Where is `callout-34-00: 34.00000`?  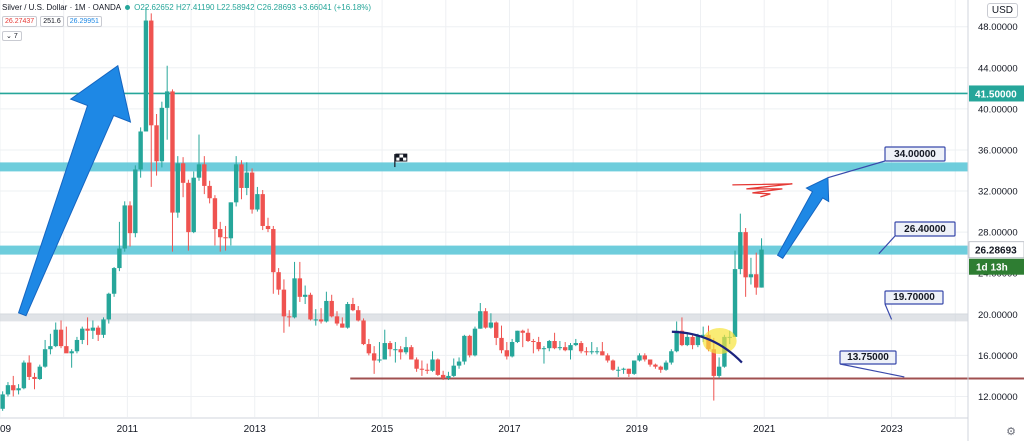
callout-34-00: 34.00000 is located at coordinates (886, 162).